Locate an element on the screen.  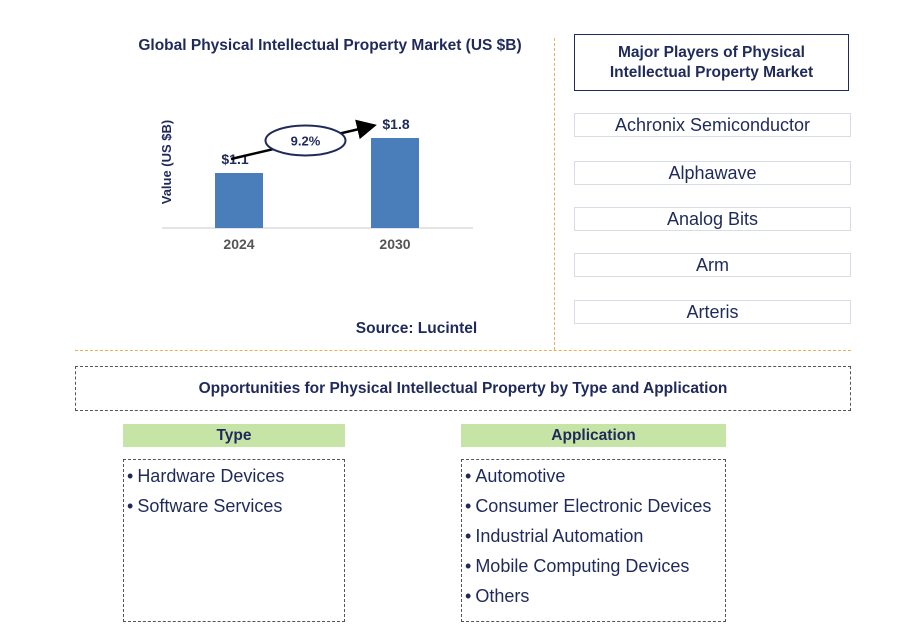
list-item: • Consumer Electronic Devices is located at coordinates (588, 506).